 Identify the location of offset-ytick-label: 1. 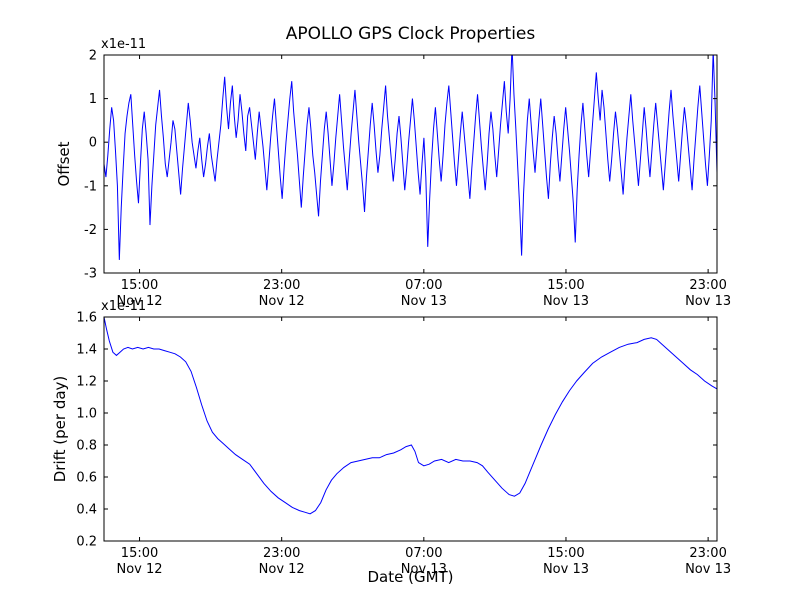
(93, 99).